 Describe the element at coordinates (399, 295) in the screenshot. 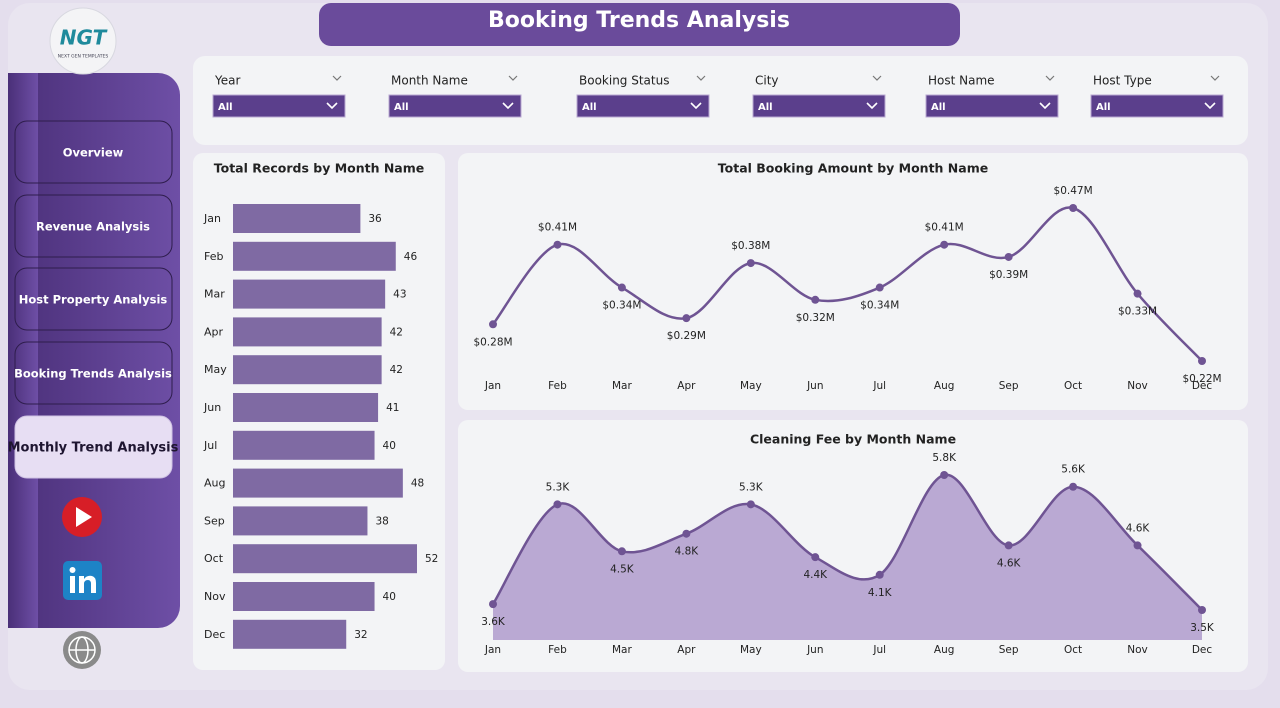

I see `data-label: 43` at that location.